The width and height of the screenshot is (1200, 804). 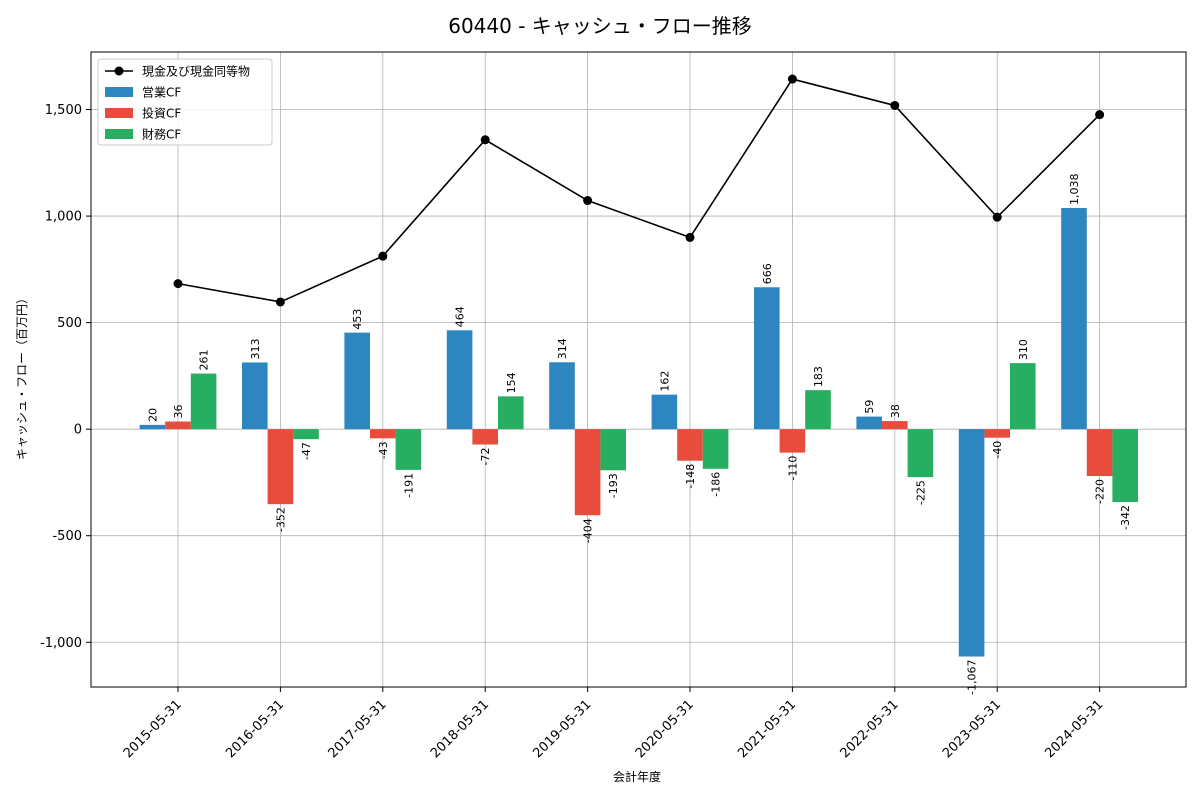 What do you see at coordinates (818, 376) in the screenshot?
I see `bar-label: 183` at bounding box center [818, 376].